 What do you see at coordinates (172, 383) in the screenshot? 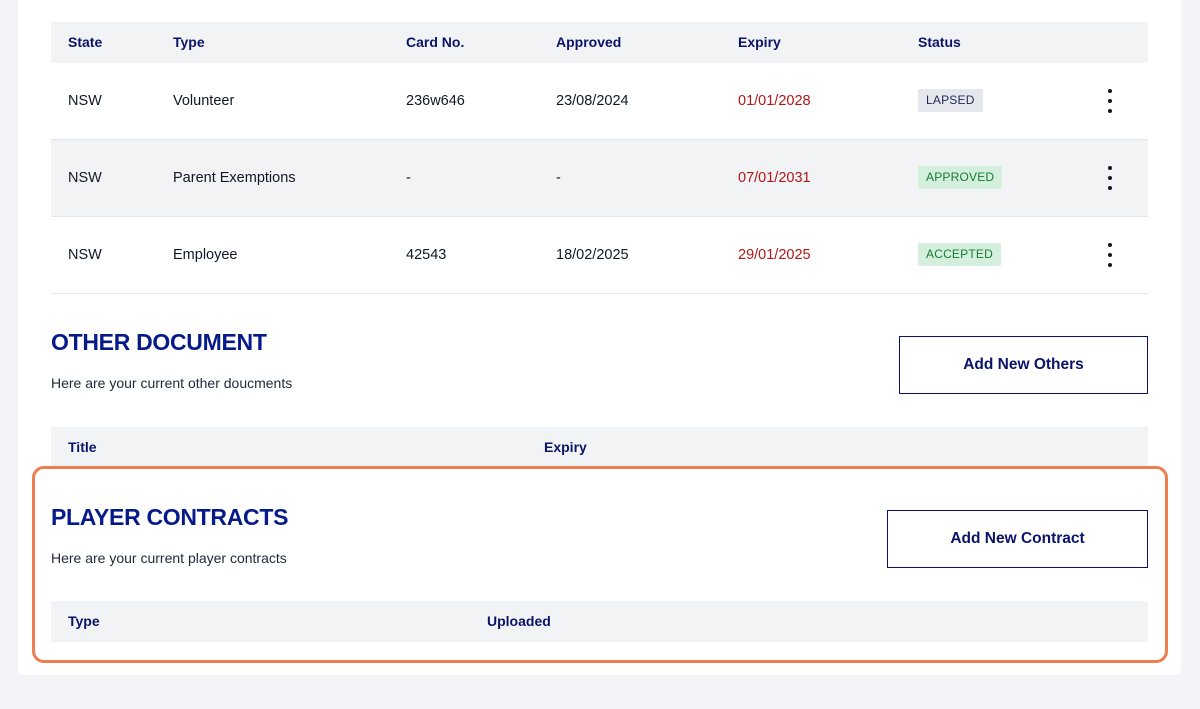
I see `other-document-subtitle: Here are your current other doucments` at bounding box center [172, 383].